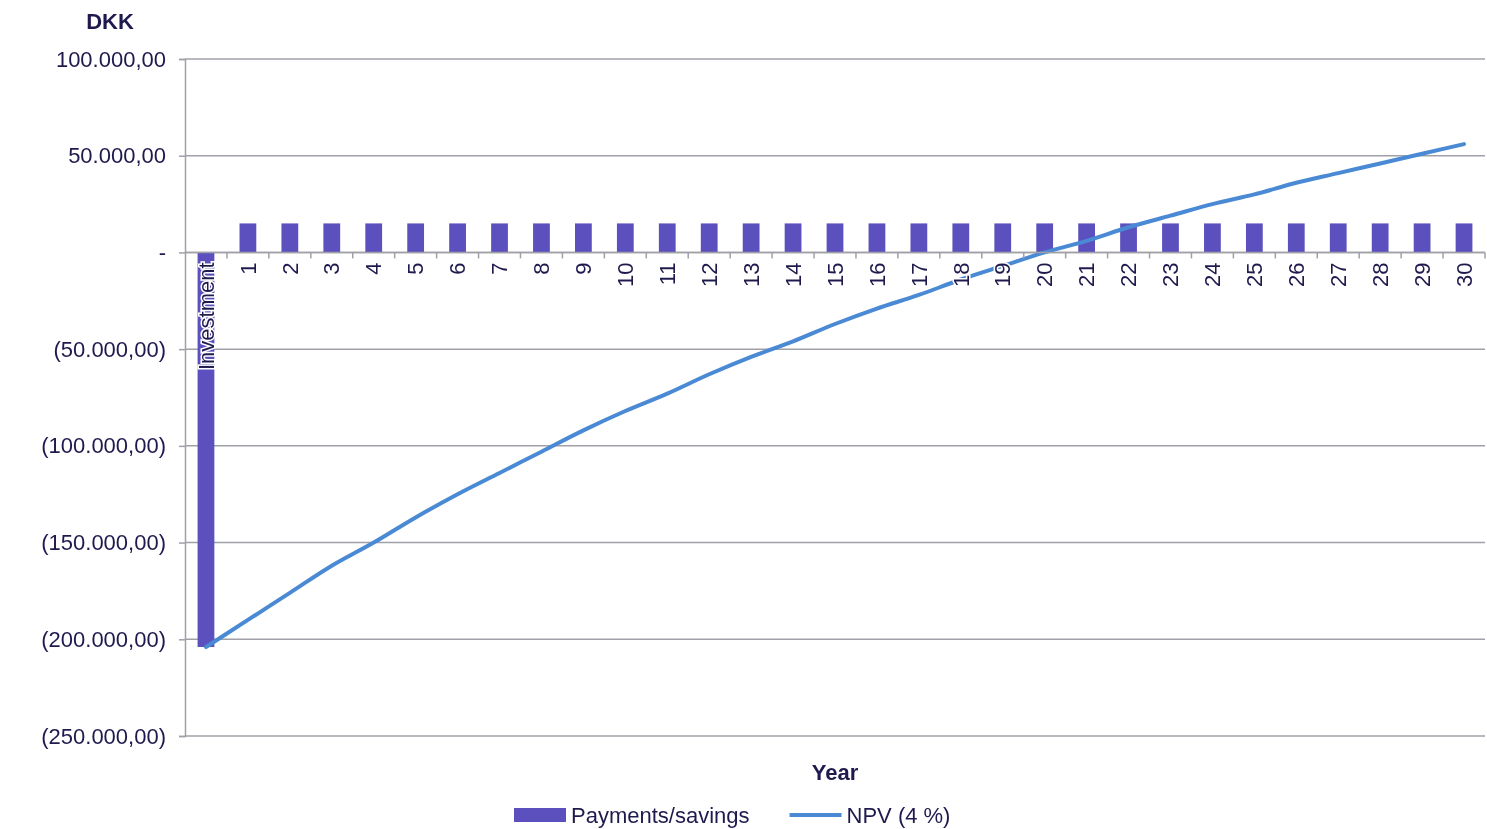 This screenshot has height=829, width=1487. I want to click on x-tick-label: 14, so click(793, 274).